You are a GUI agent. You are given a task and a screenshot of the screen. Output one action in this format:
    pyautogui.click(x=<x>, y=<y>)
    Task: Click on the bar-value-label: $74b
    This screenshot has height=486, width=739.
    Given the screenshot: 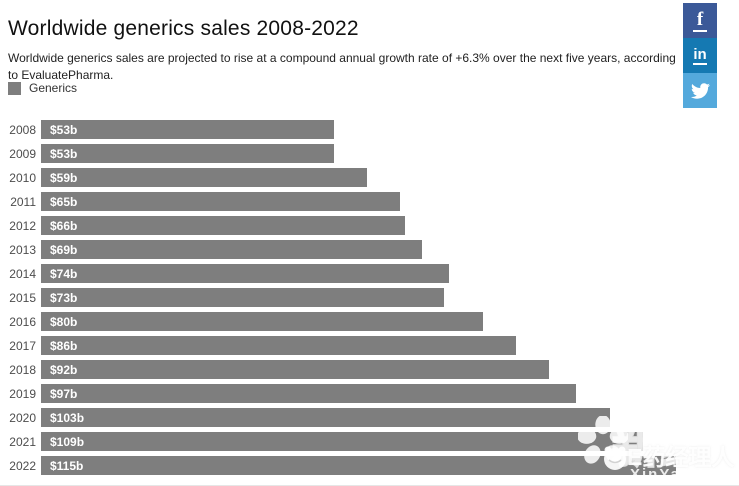 What is the action you would take?
    pyautogui.click(x=64, y=273)
    